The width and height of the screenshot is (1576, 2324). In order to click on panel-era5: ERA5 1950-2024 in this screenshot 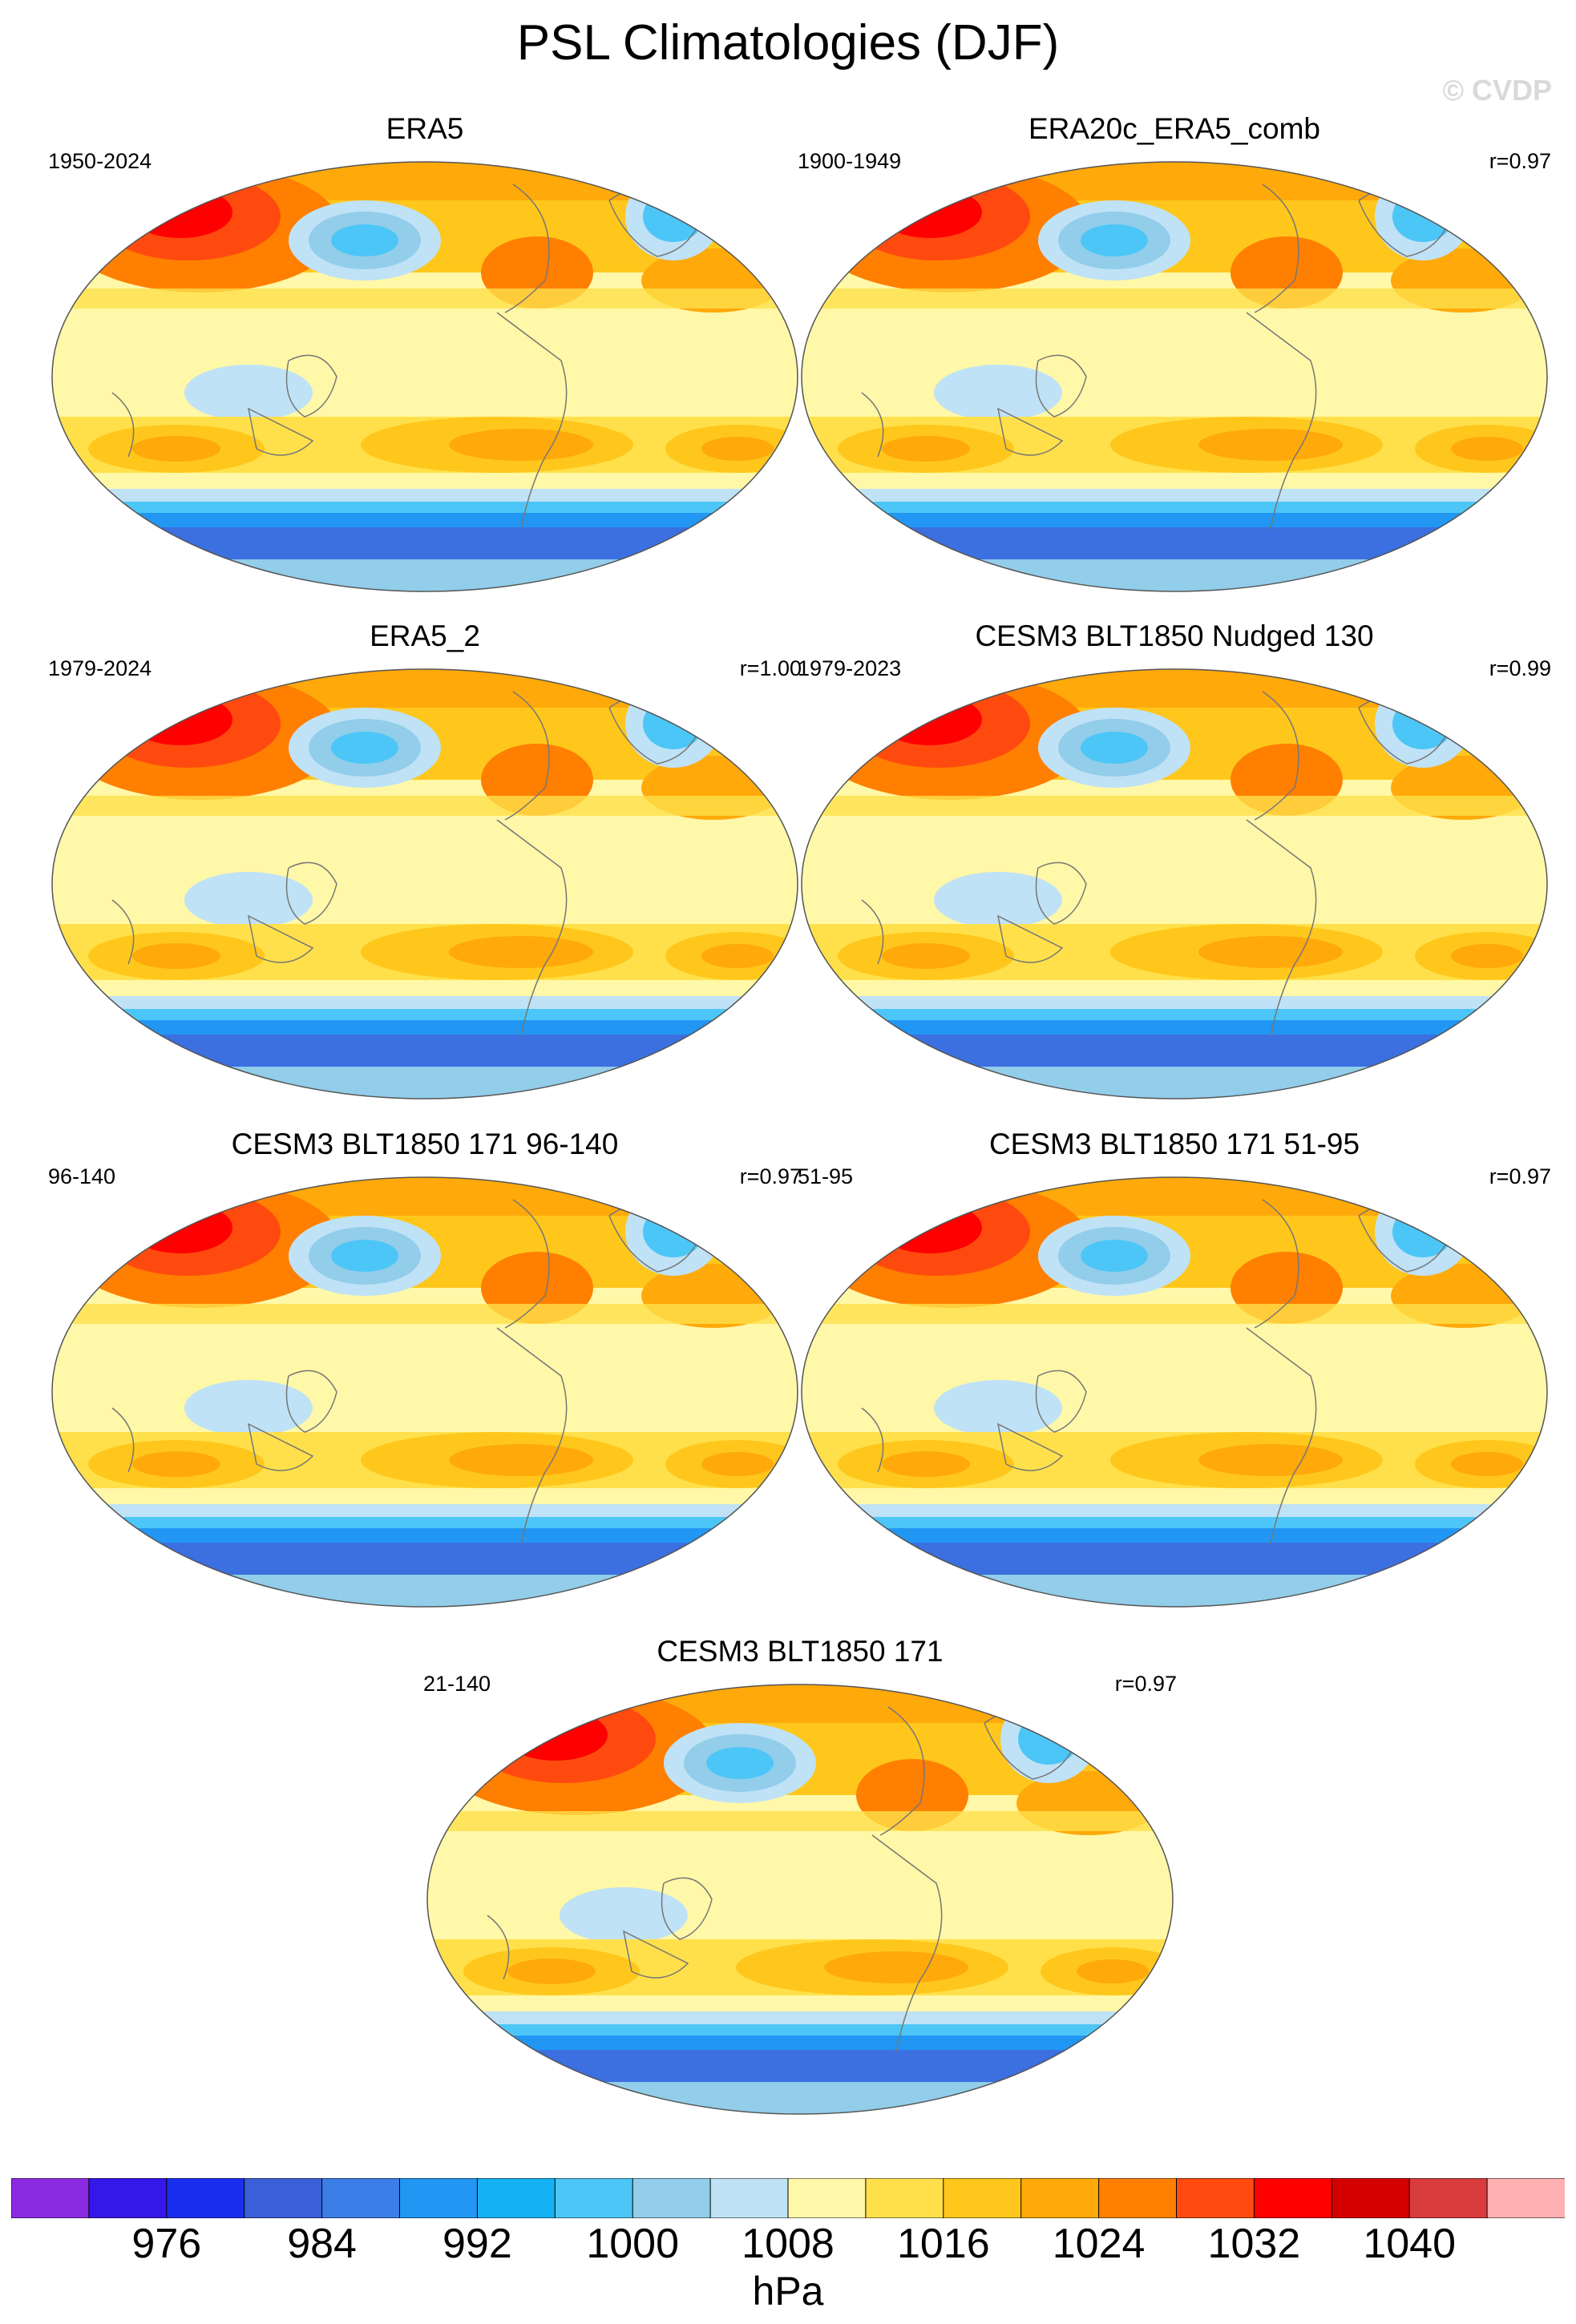, I will do `click(425, 364)`.